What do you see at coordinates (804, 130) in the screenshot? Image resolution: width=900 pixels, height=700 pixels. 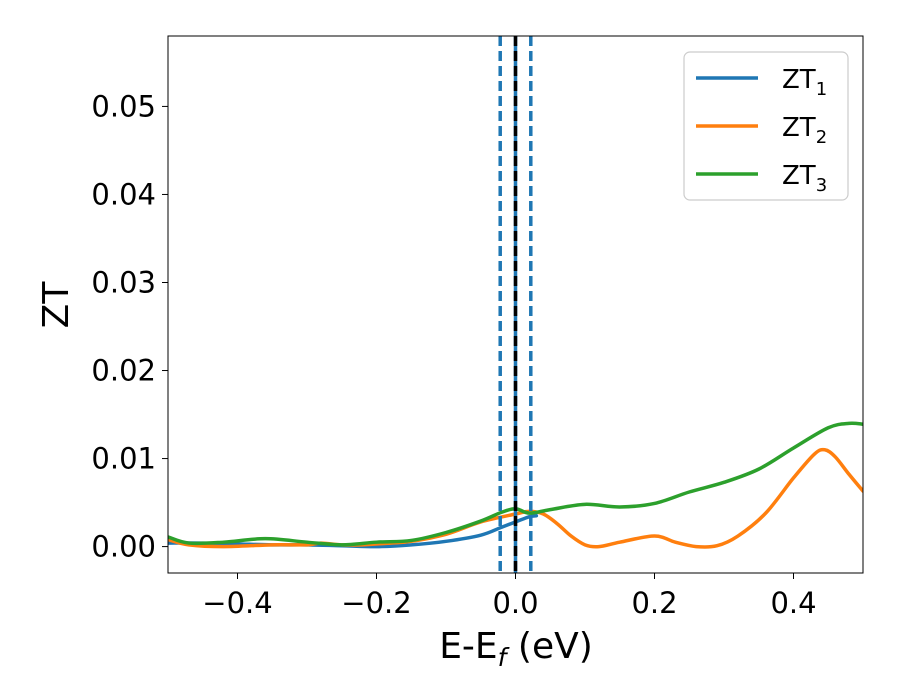 I see `legend-label-zt2: ZT2` at bounding box center [804, 130].